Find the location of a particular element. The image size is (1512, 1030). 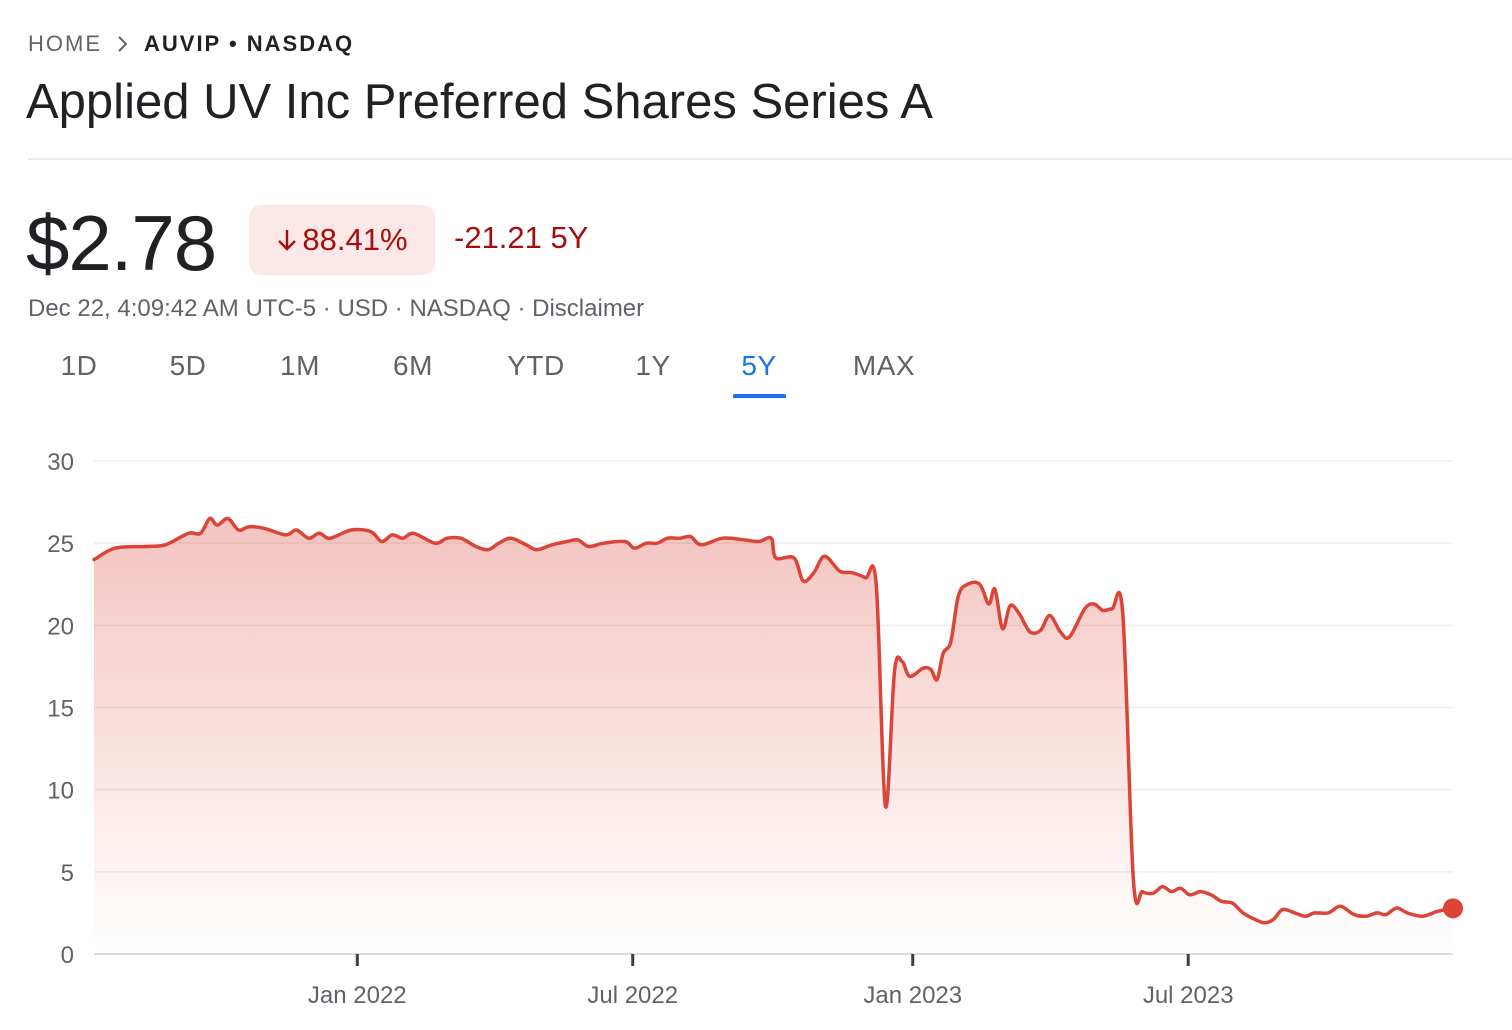

breadcrumb-current: AUVIP • NASDAQ is located at coordinates (249, 43).